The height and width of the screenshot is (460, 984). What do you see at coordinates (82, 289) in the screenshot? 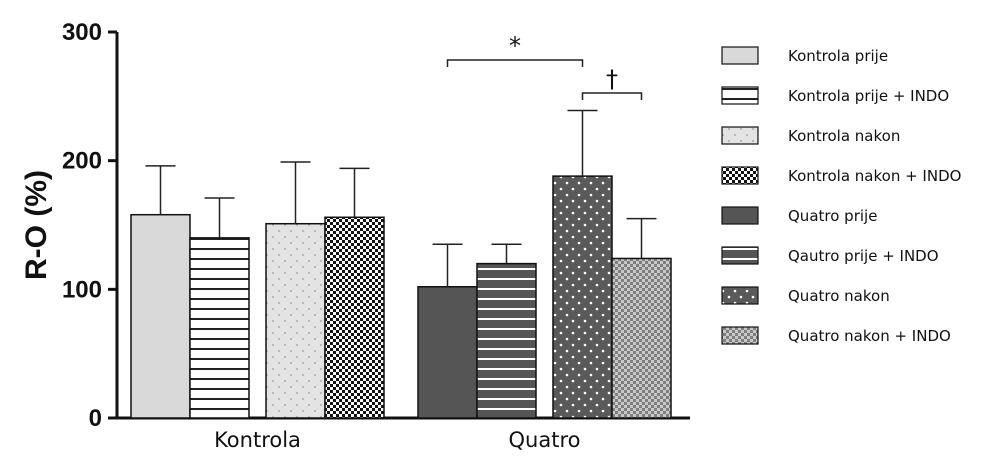
I see `y-tick-label: 100` at bounding box center [82, 289].